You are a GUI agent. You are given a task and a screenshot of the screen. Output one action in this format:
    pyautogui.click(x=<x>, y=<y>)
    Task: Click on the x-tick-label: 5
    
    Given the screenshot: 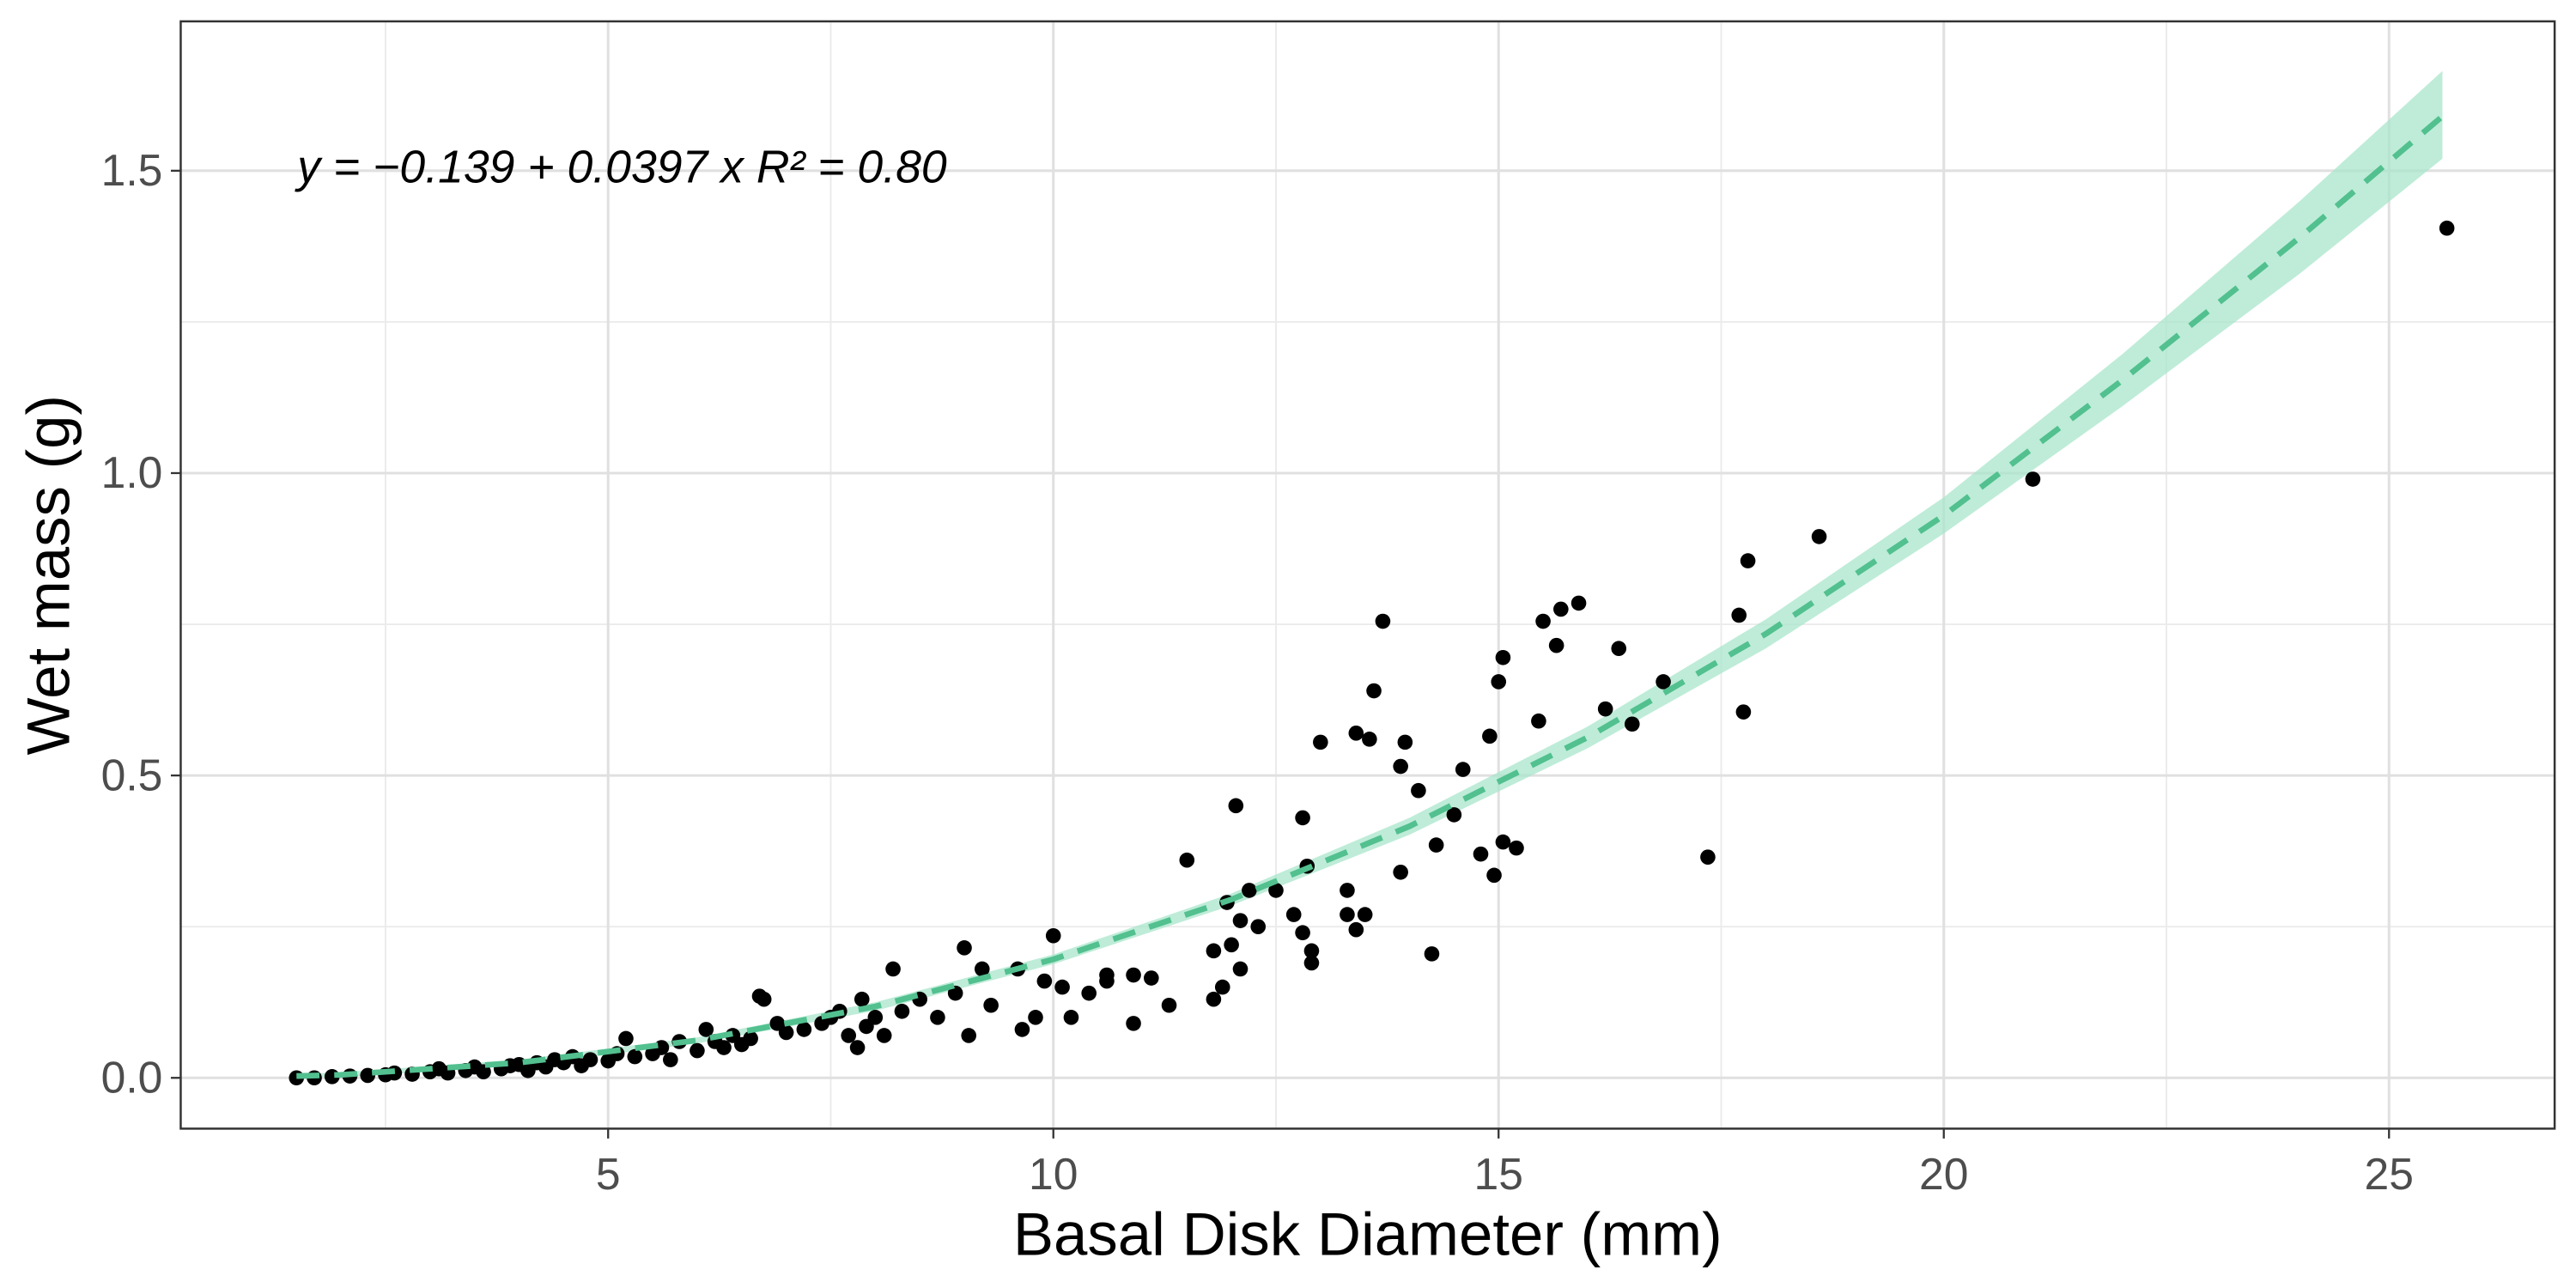 What is the action you would take?
    pyautogui.click(x=608, y=1174)
    